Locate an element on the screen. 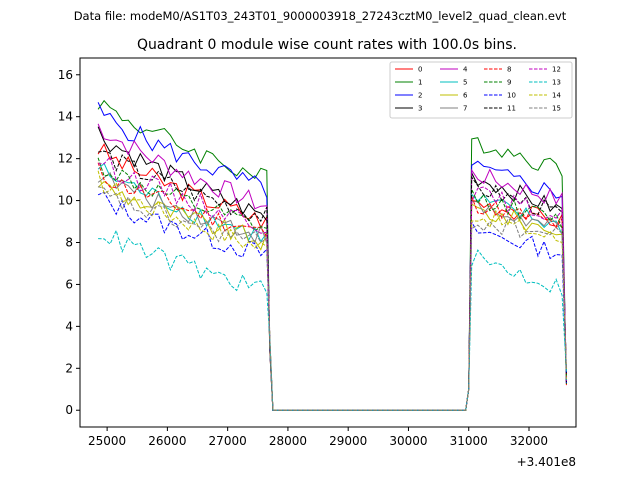  y-tick-label: 0 is located at coordinates (69, 410).